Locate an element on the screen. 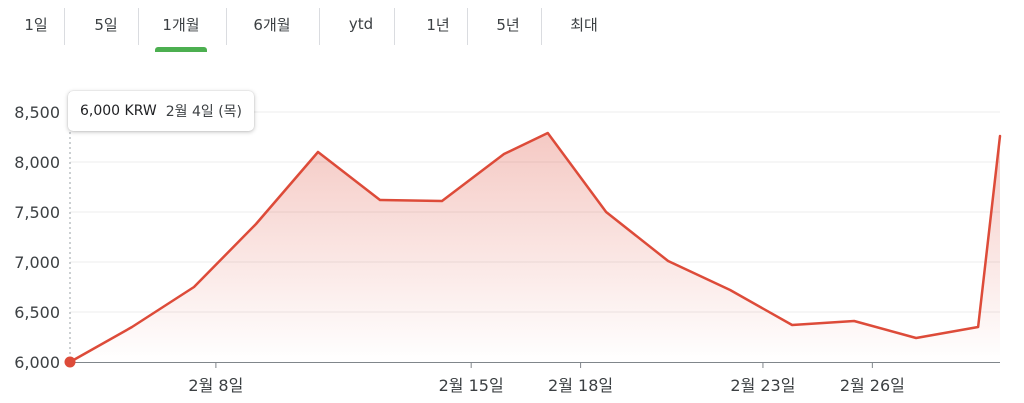 The height and width of the screenshot is (403, 1024). x-tick-label: 2월 23일 is located at coordinates (762, 385).